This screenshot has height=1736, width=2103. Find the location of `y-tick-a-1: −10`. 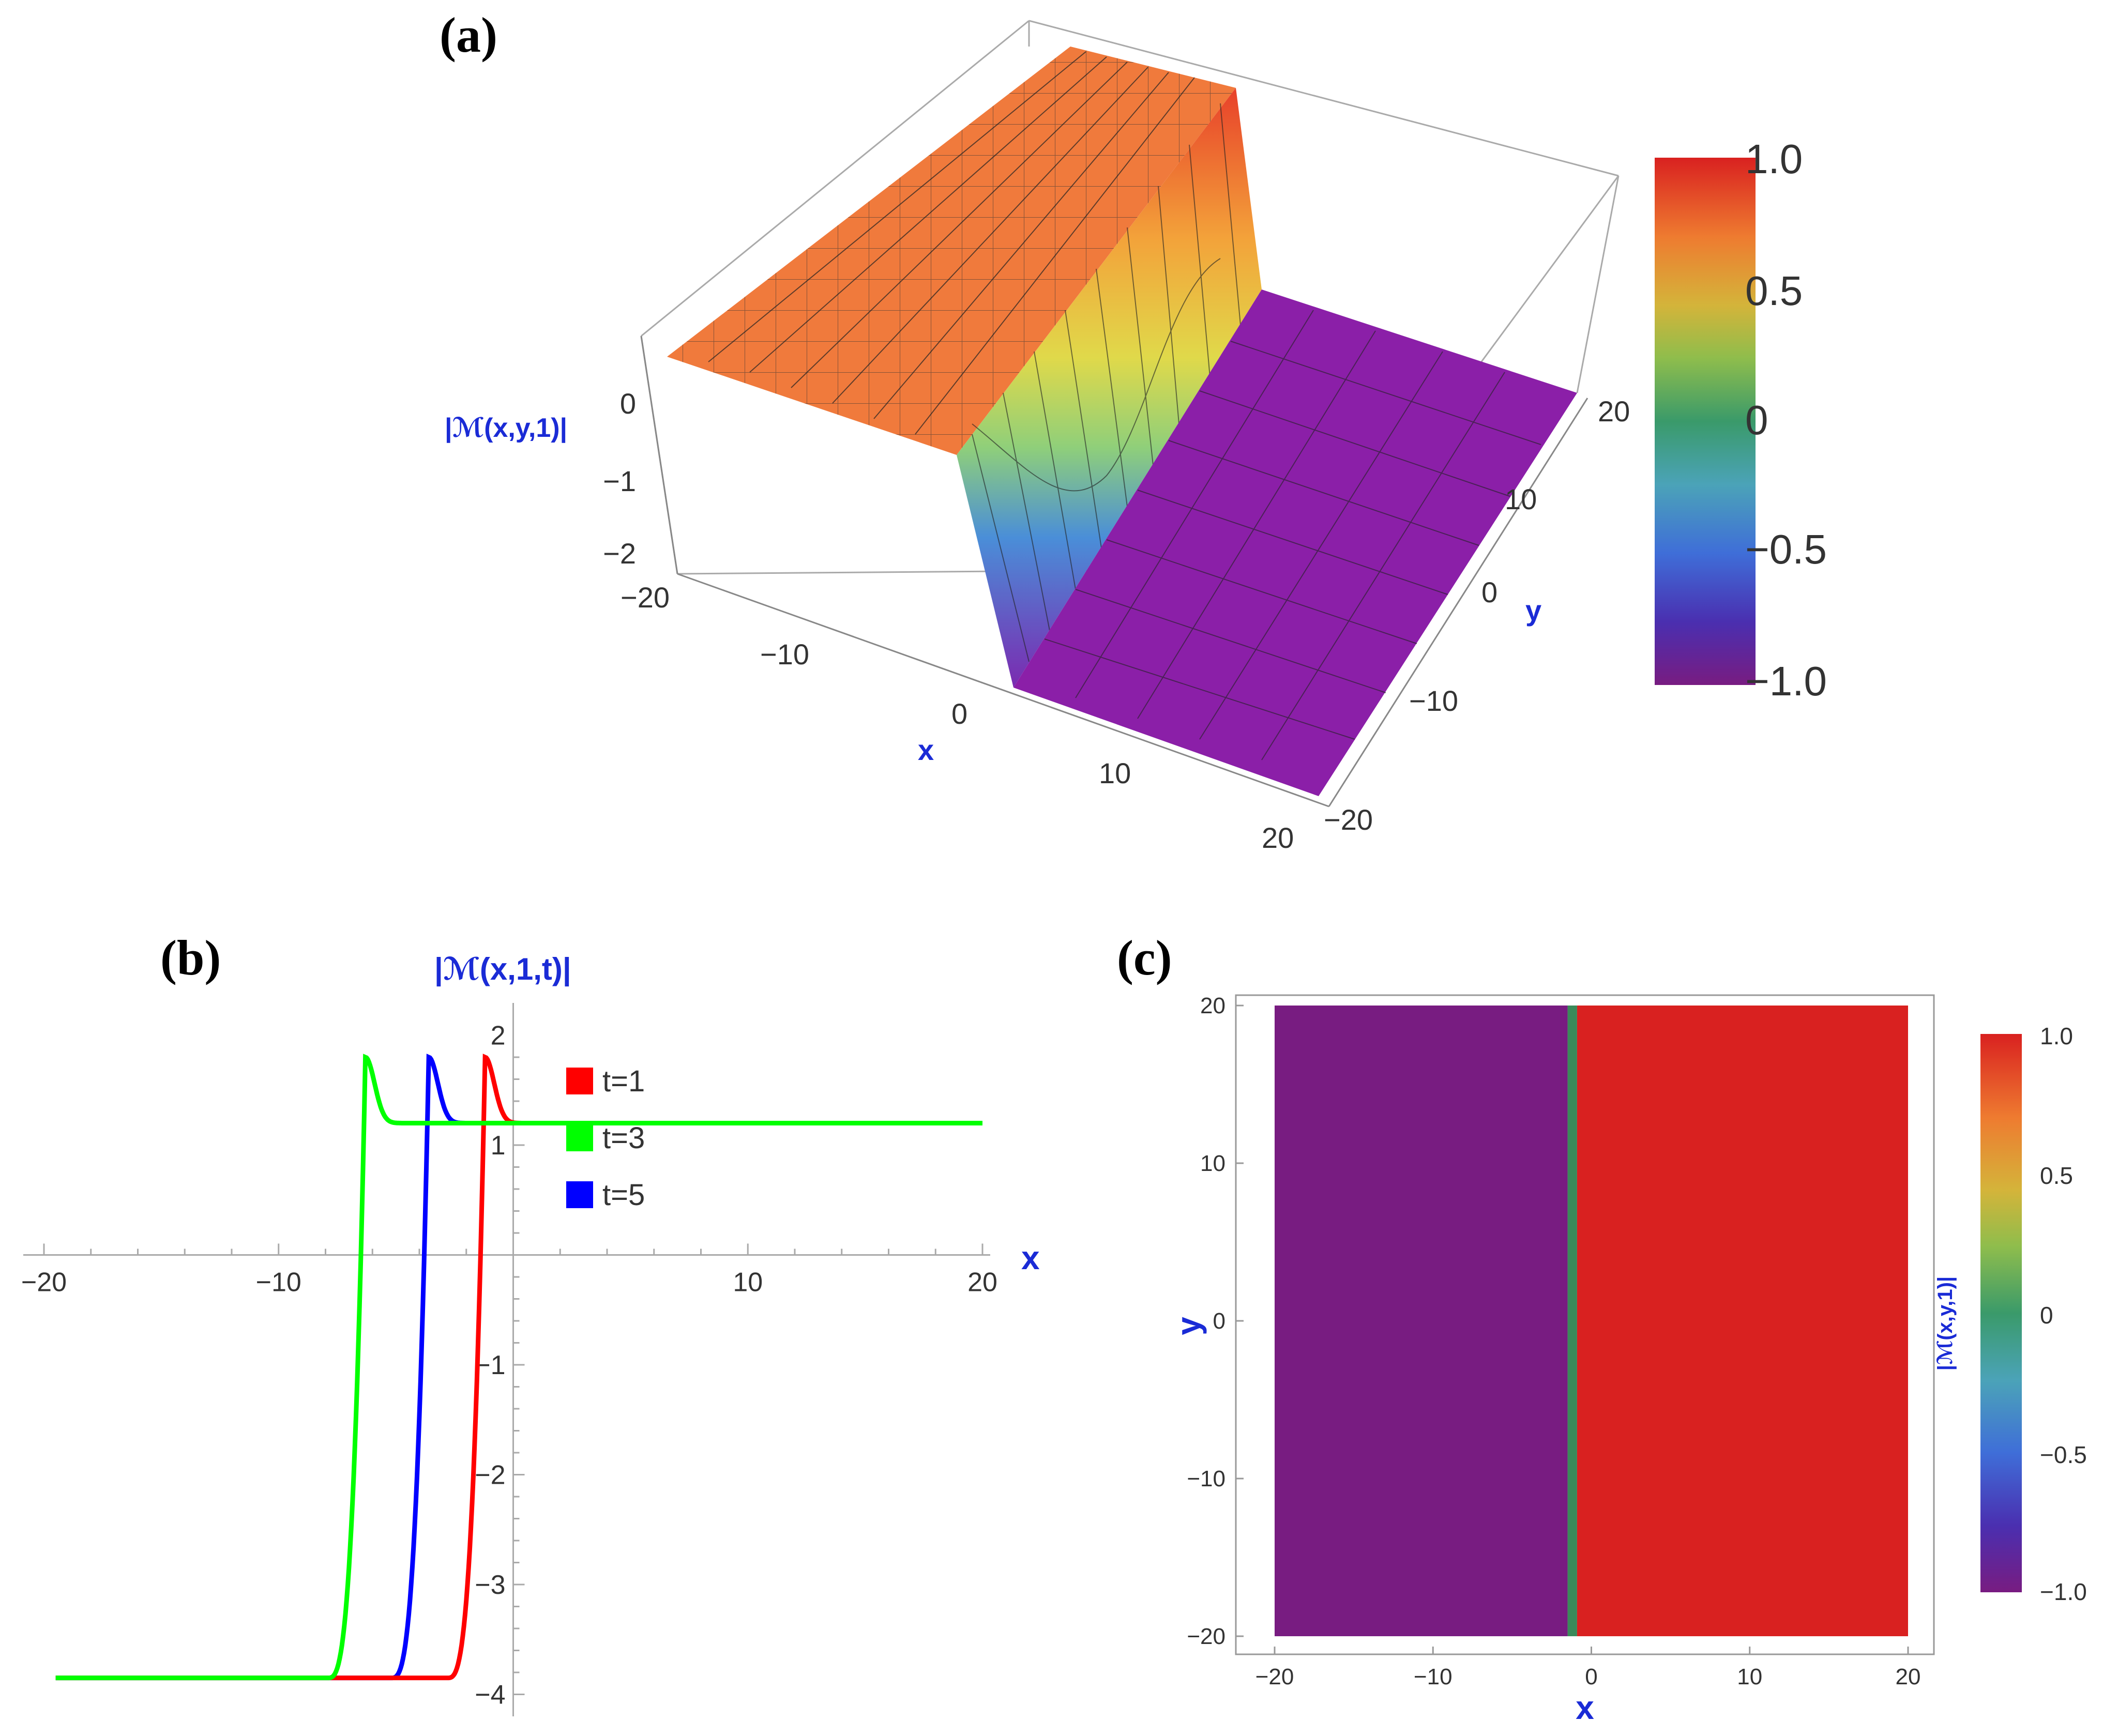

y-tick-a-1: −10 is located at coordinates (1433, 701).